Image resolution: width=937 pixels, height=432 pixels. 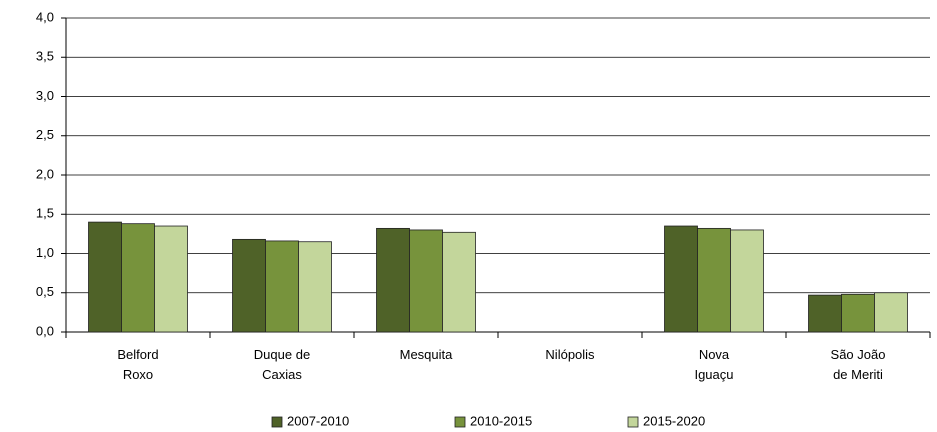 I want to click on y-tick-label: 3,5, so click(x=45, y=56).